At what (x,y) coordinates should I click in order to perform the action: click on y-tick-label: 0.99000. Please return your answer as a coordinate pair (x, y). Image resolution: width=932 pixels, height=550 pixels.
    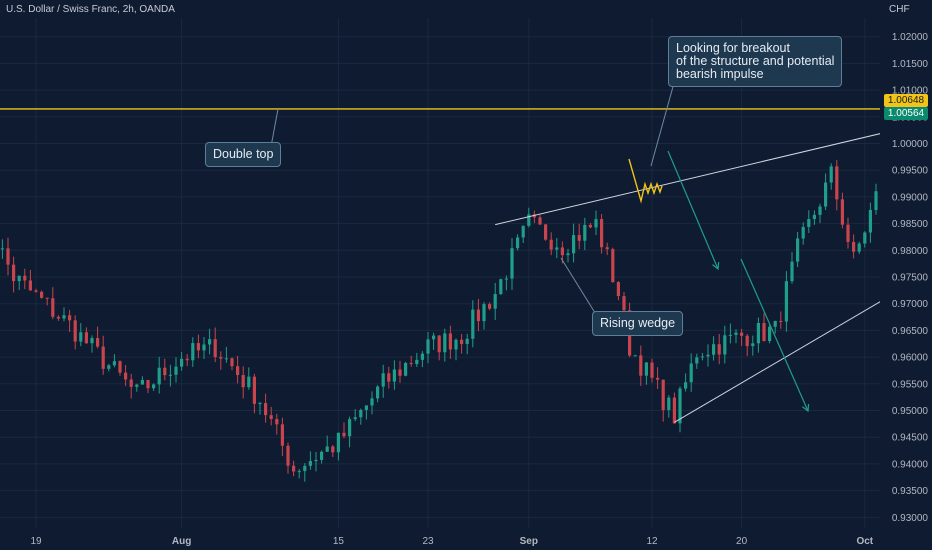
    Looking at the image, I should click on (910, 197).